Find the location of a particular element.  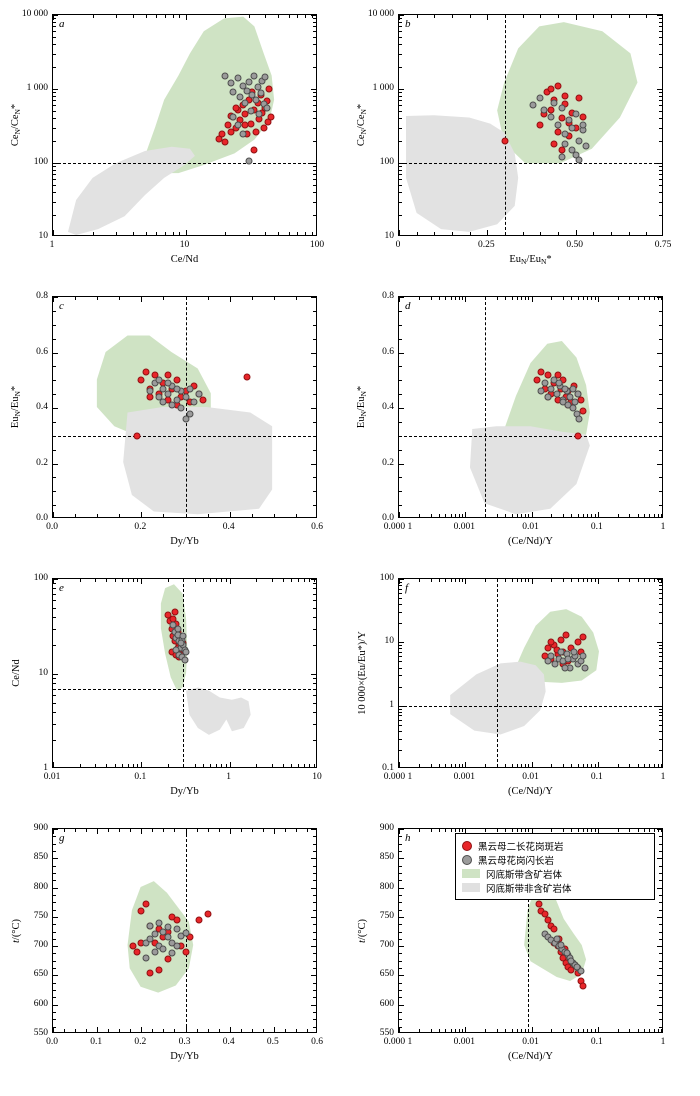

x-tick-label: 0 is located at coordinates (398, 245).